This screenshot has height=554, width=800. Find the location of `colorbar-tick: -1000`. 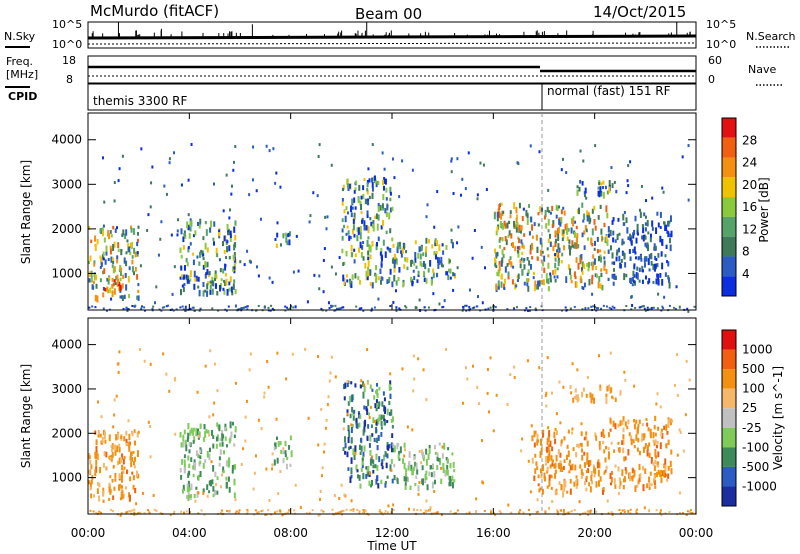

colorbar-tick: -1000 is located at coordinates (759, 486).